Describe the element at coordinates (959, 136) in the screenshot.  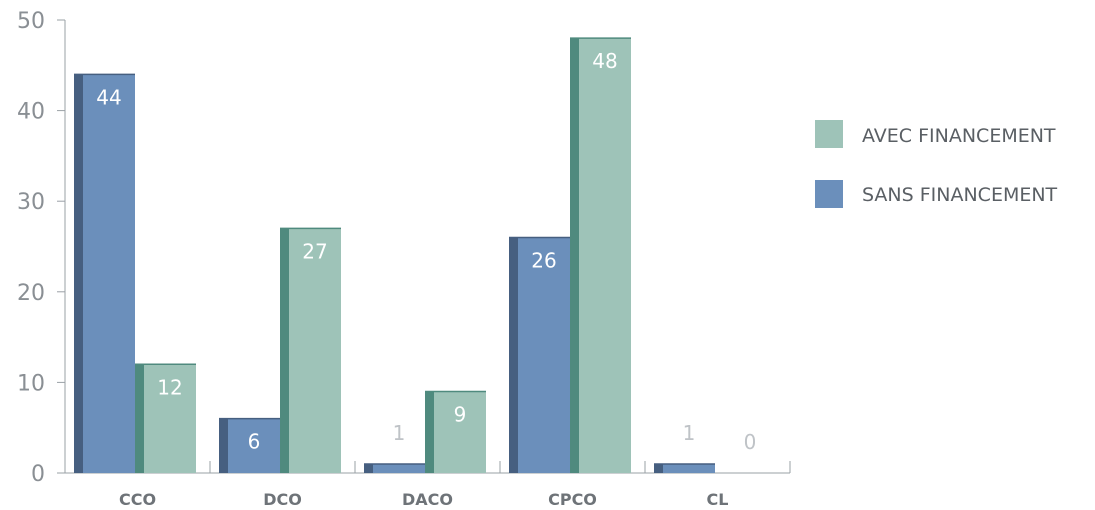
I see `legend-label-avec: AVEC FINANCEMENT` at that location.